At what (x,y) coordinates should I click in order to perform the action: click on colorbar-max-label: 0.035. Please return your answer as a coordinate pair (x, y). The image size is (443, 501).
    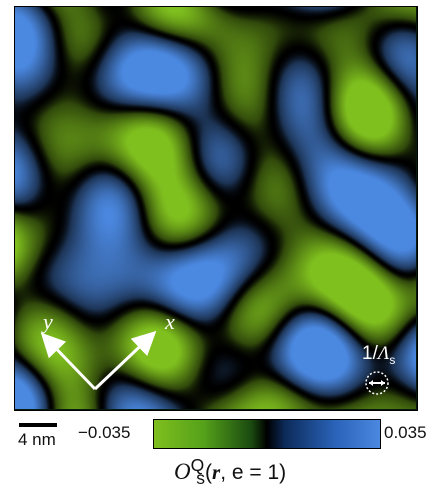
    Looking at the image, I should click on (405, 432).